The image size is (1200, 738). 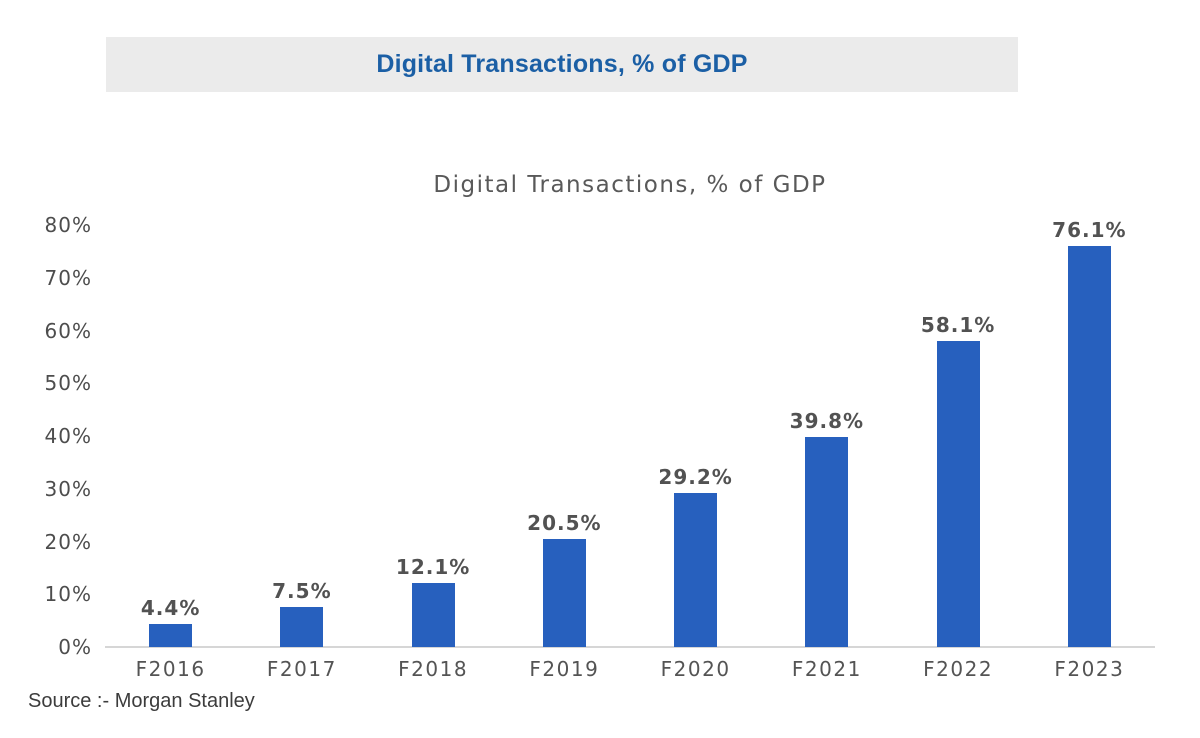 I want to click on y-axis-tick-label: 80%, so click(x=68, y=225).